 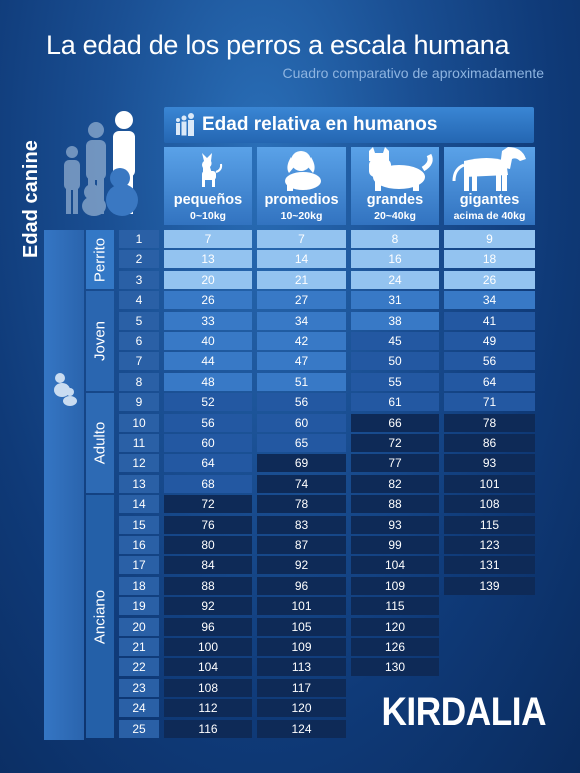 I want to click on column-header-large: grandes 20~40kg, so click(x=395, y=186).